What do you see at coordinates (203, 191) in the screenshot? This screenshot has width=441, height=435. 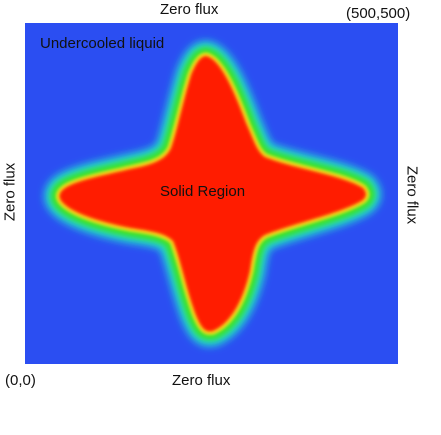 I see `solid-region-label: Solid Region` at bounding box center [203, 191].